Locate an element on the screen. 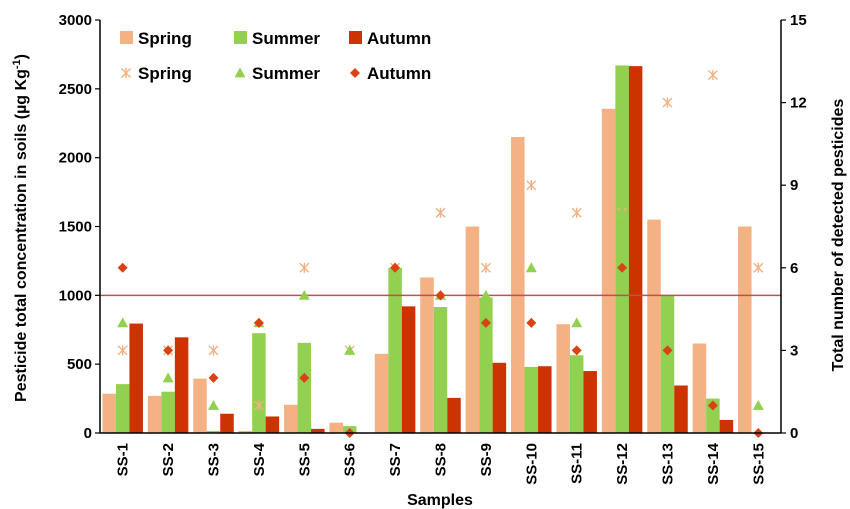 This screenshot has width=850, height=509. y-tick-label: 1000 is located at coordinates (75, 295).